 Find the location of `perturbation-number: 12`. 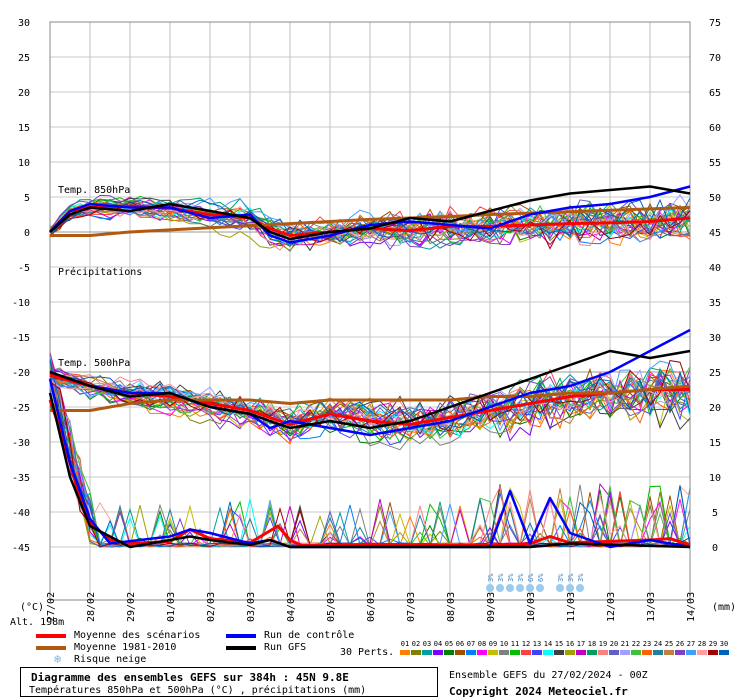

perturbation-number: 12 is located at coordinates (526, 644).